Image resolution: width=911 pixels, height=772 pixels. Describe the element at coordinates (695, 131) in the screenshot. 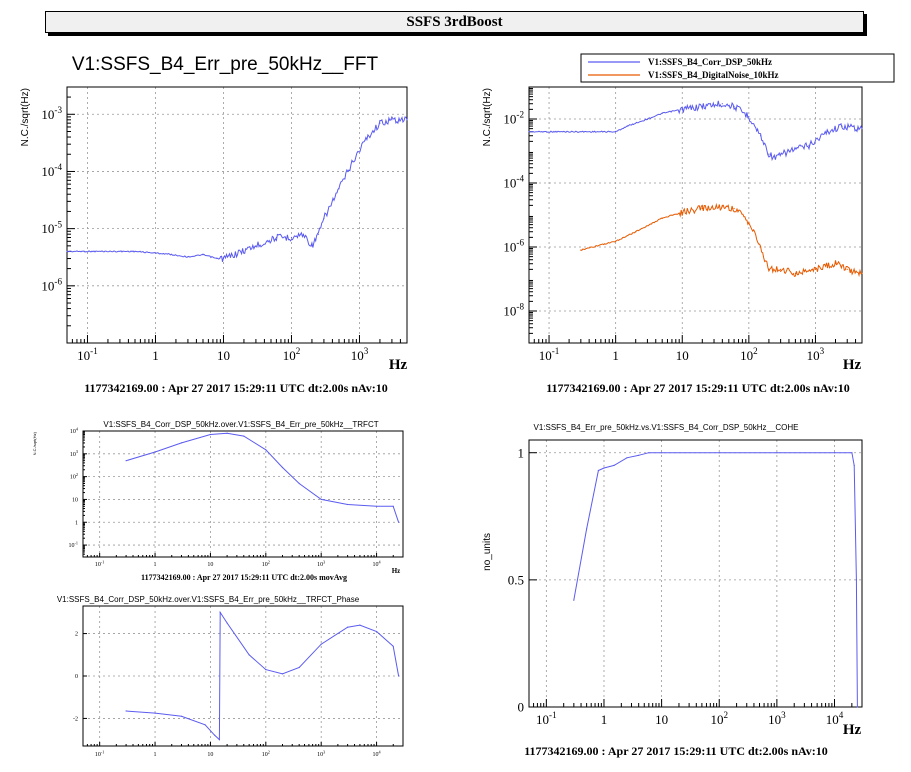

I see `series-line` at that location.